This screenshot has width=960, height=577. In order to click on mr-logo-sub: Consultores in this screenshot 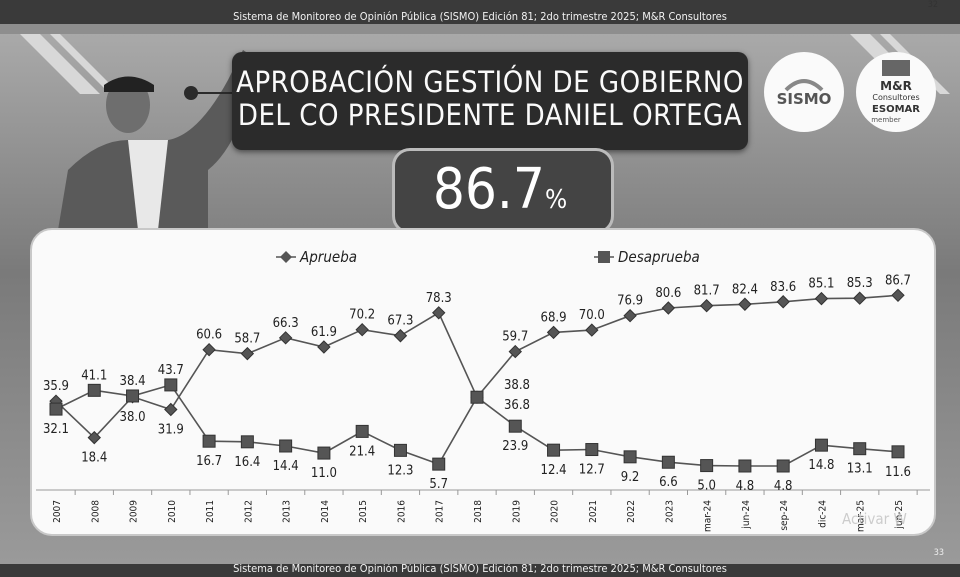, I will do `click(895, 97)`.